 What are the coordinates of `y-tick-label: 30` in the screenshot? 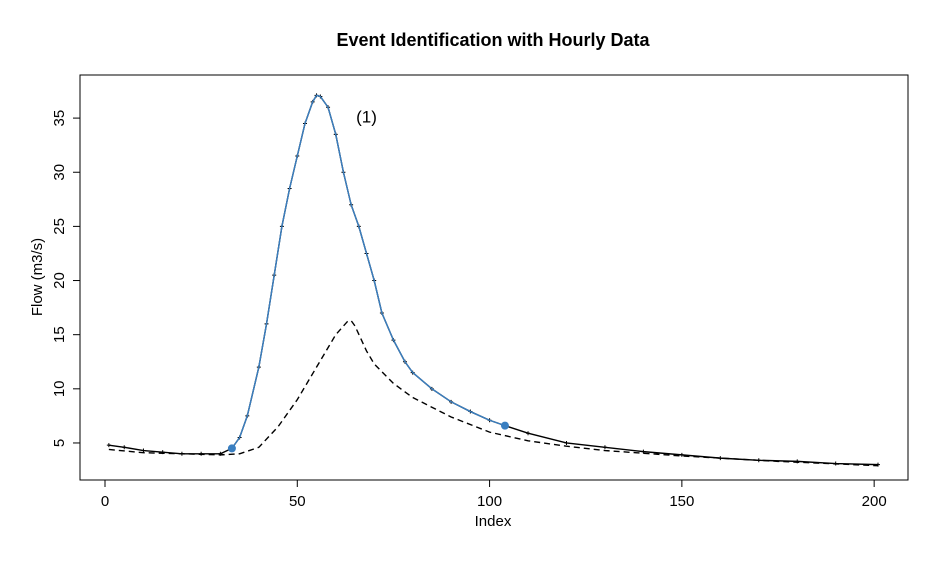 It's located at (59, 172).